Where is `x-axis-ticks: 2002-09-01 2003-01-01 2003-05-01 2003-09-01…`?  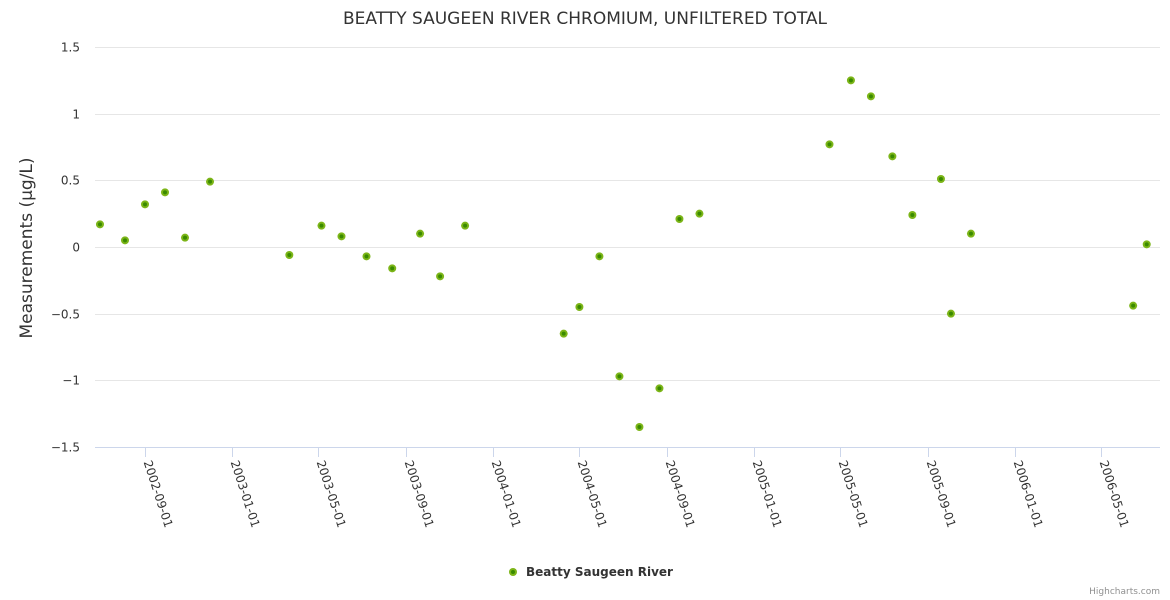 x-axis-ticks: 2002-09-01 2003-01-01 2003-05-01 2003-09-01… is located at coordinates (636, 488).